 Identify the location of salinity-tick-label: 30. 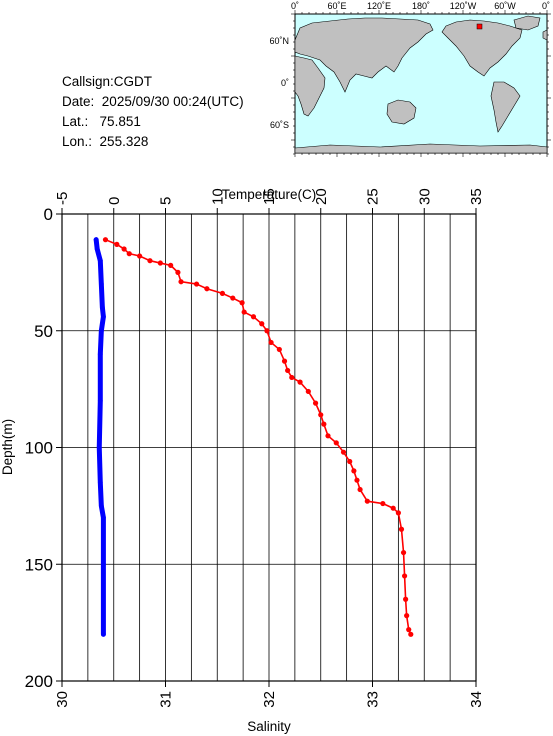
(62, 699).